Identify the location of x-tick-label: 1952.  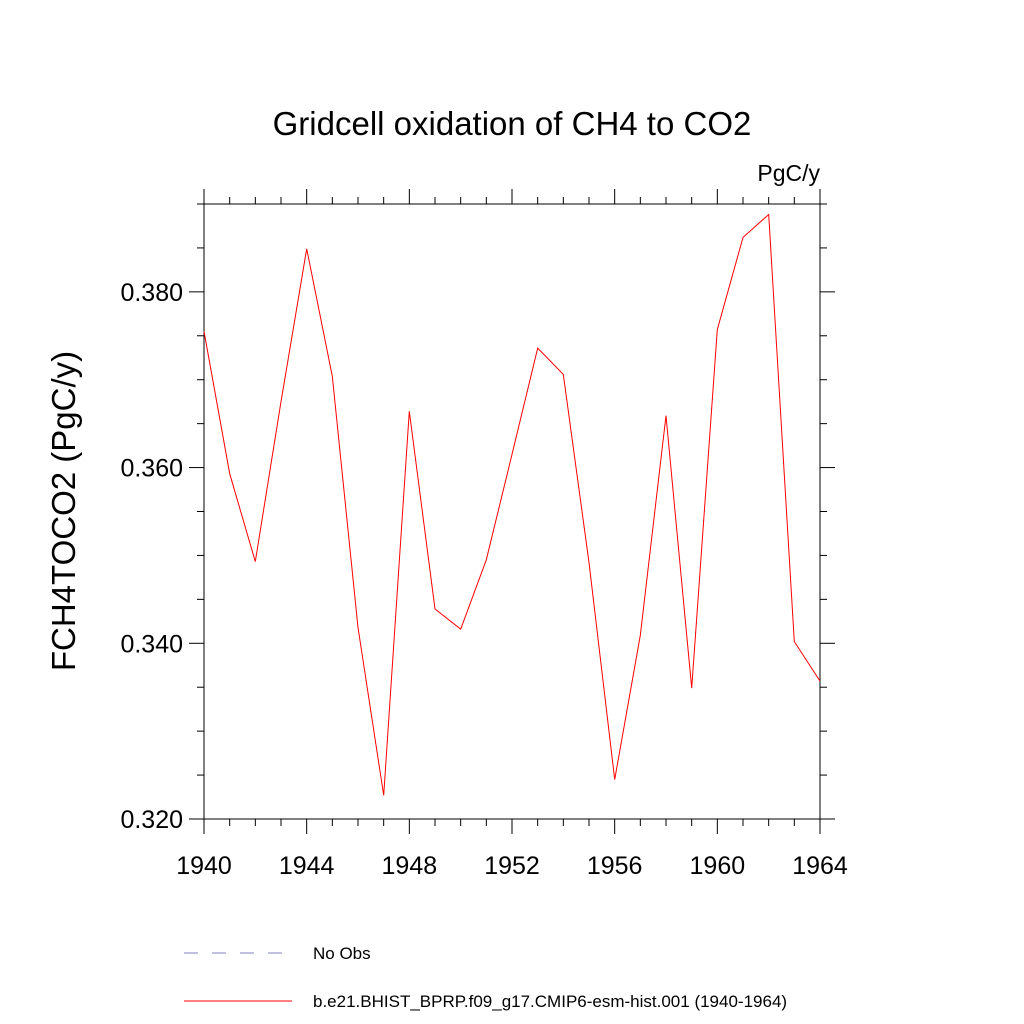
(512, 866).